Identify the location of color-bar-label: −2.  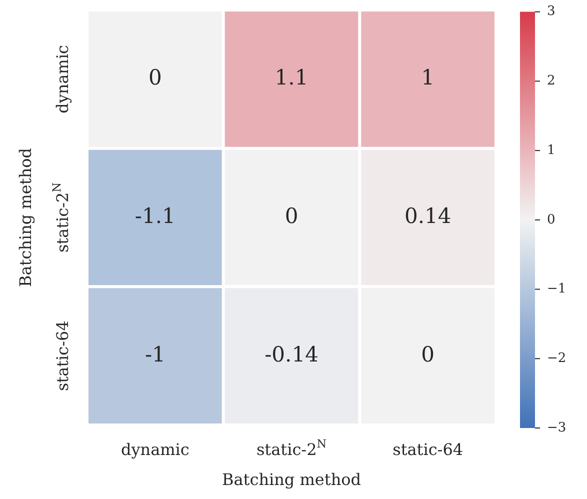
(556, 358).